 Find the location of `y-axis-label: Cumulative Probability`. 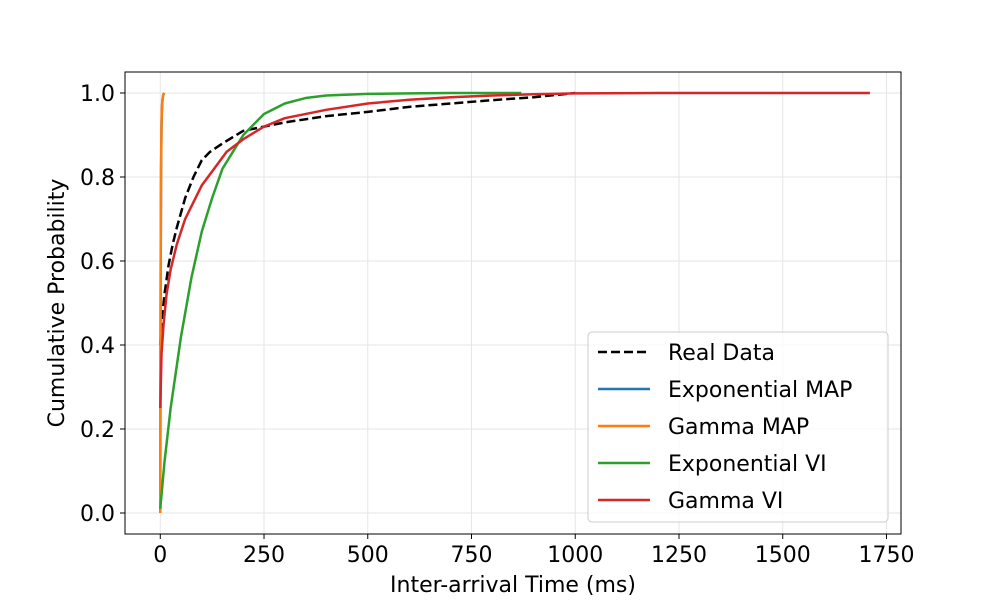

y-axis-label: Cumulative Probability is located at coordinates (57, 303).